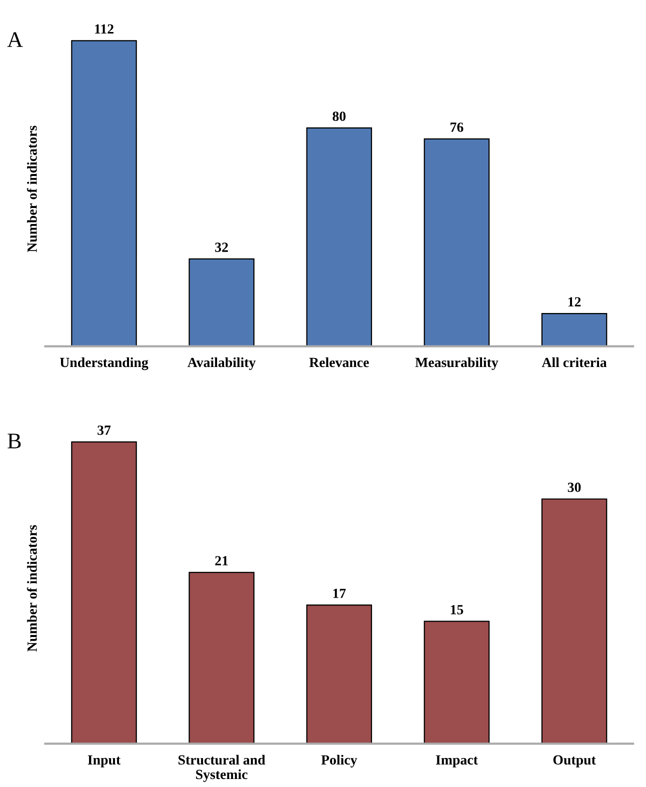  Describe the element at coordinates (457, 609) in the screenshot. I see `data-label: 15` at that location.